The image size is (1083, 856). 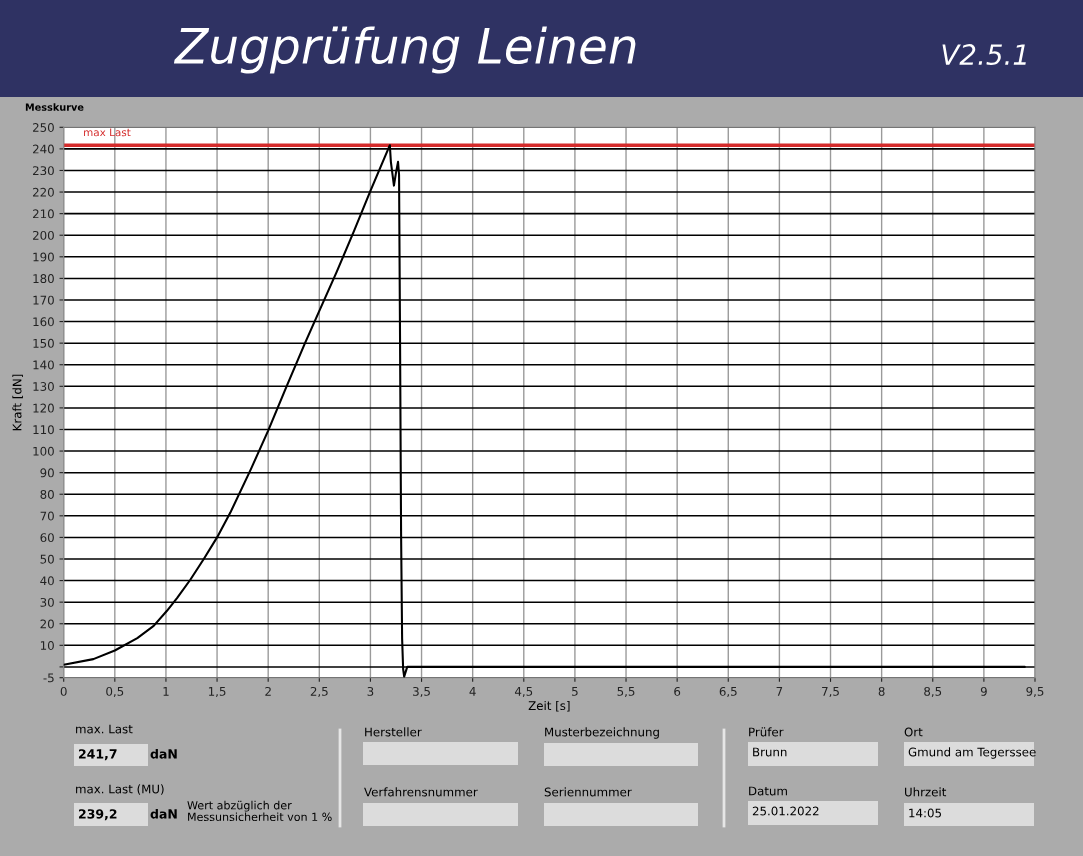 I want to click on y-tick-label: 80, so click(x=47, y=494).